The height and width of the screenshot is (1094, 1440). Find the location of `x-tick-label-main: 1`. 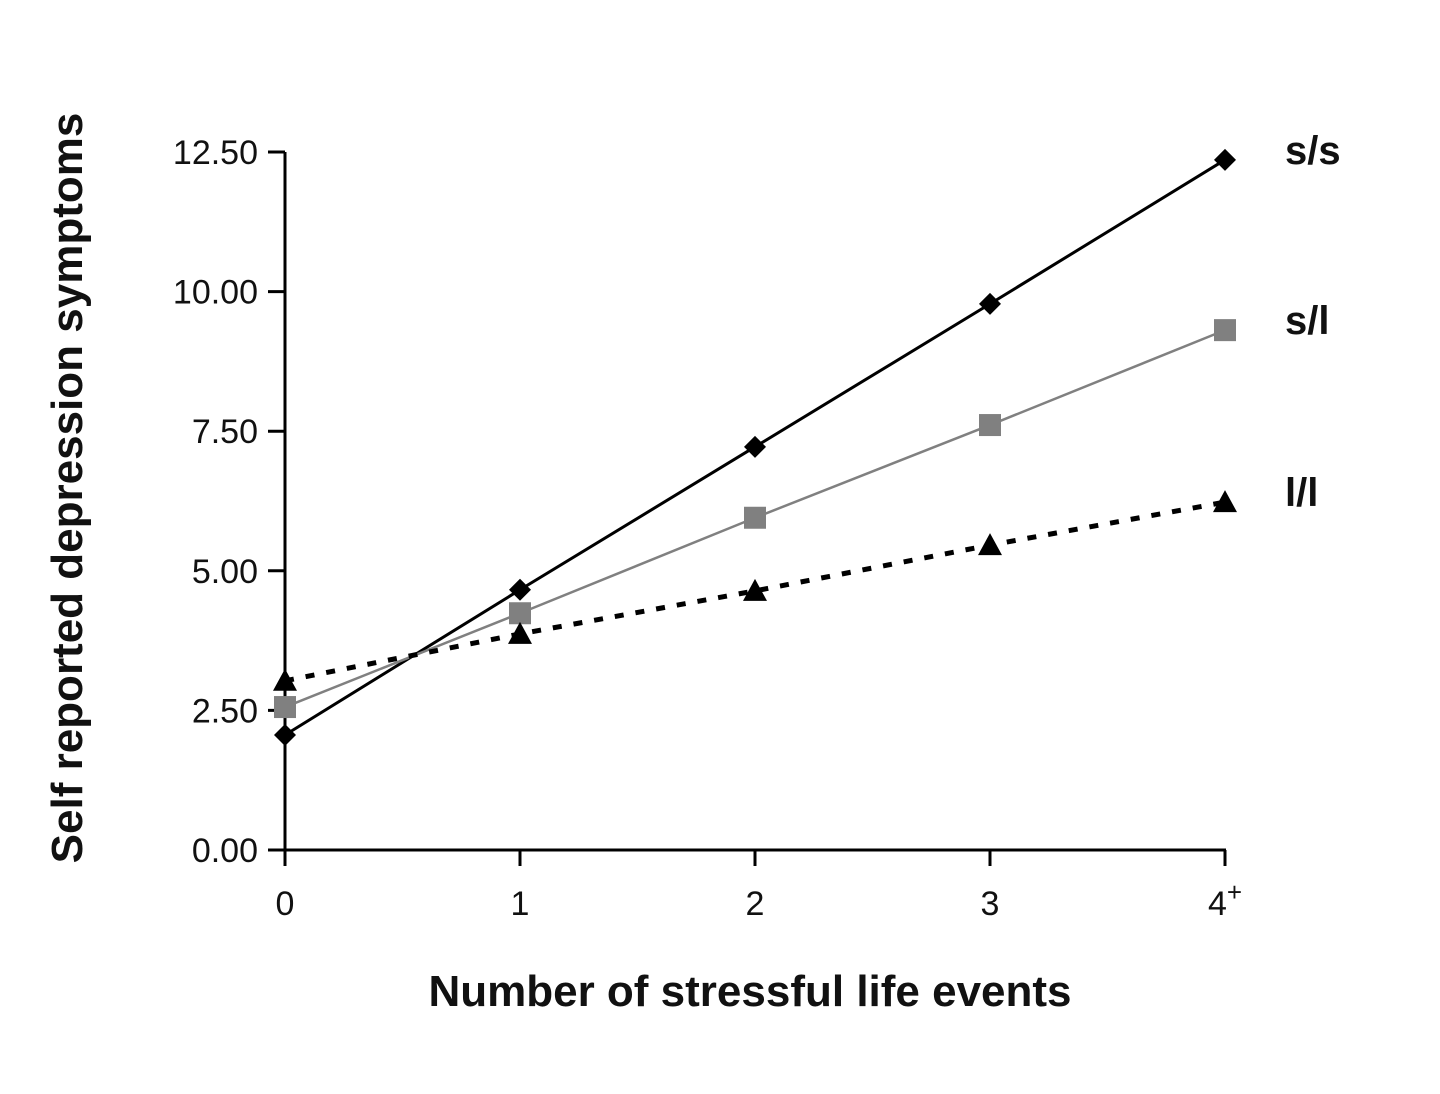

x-tick-label-main: 1 is located at coordinates (520, 904).